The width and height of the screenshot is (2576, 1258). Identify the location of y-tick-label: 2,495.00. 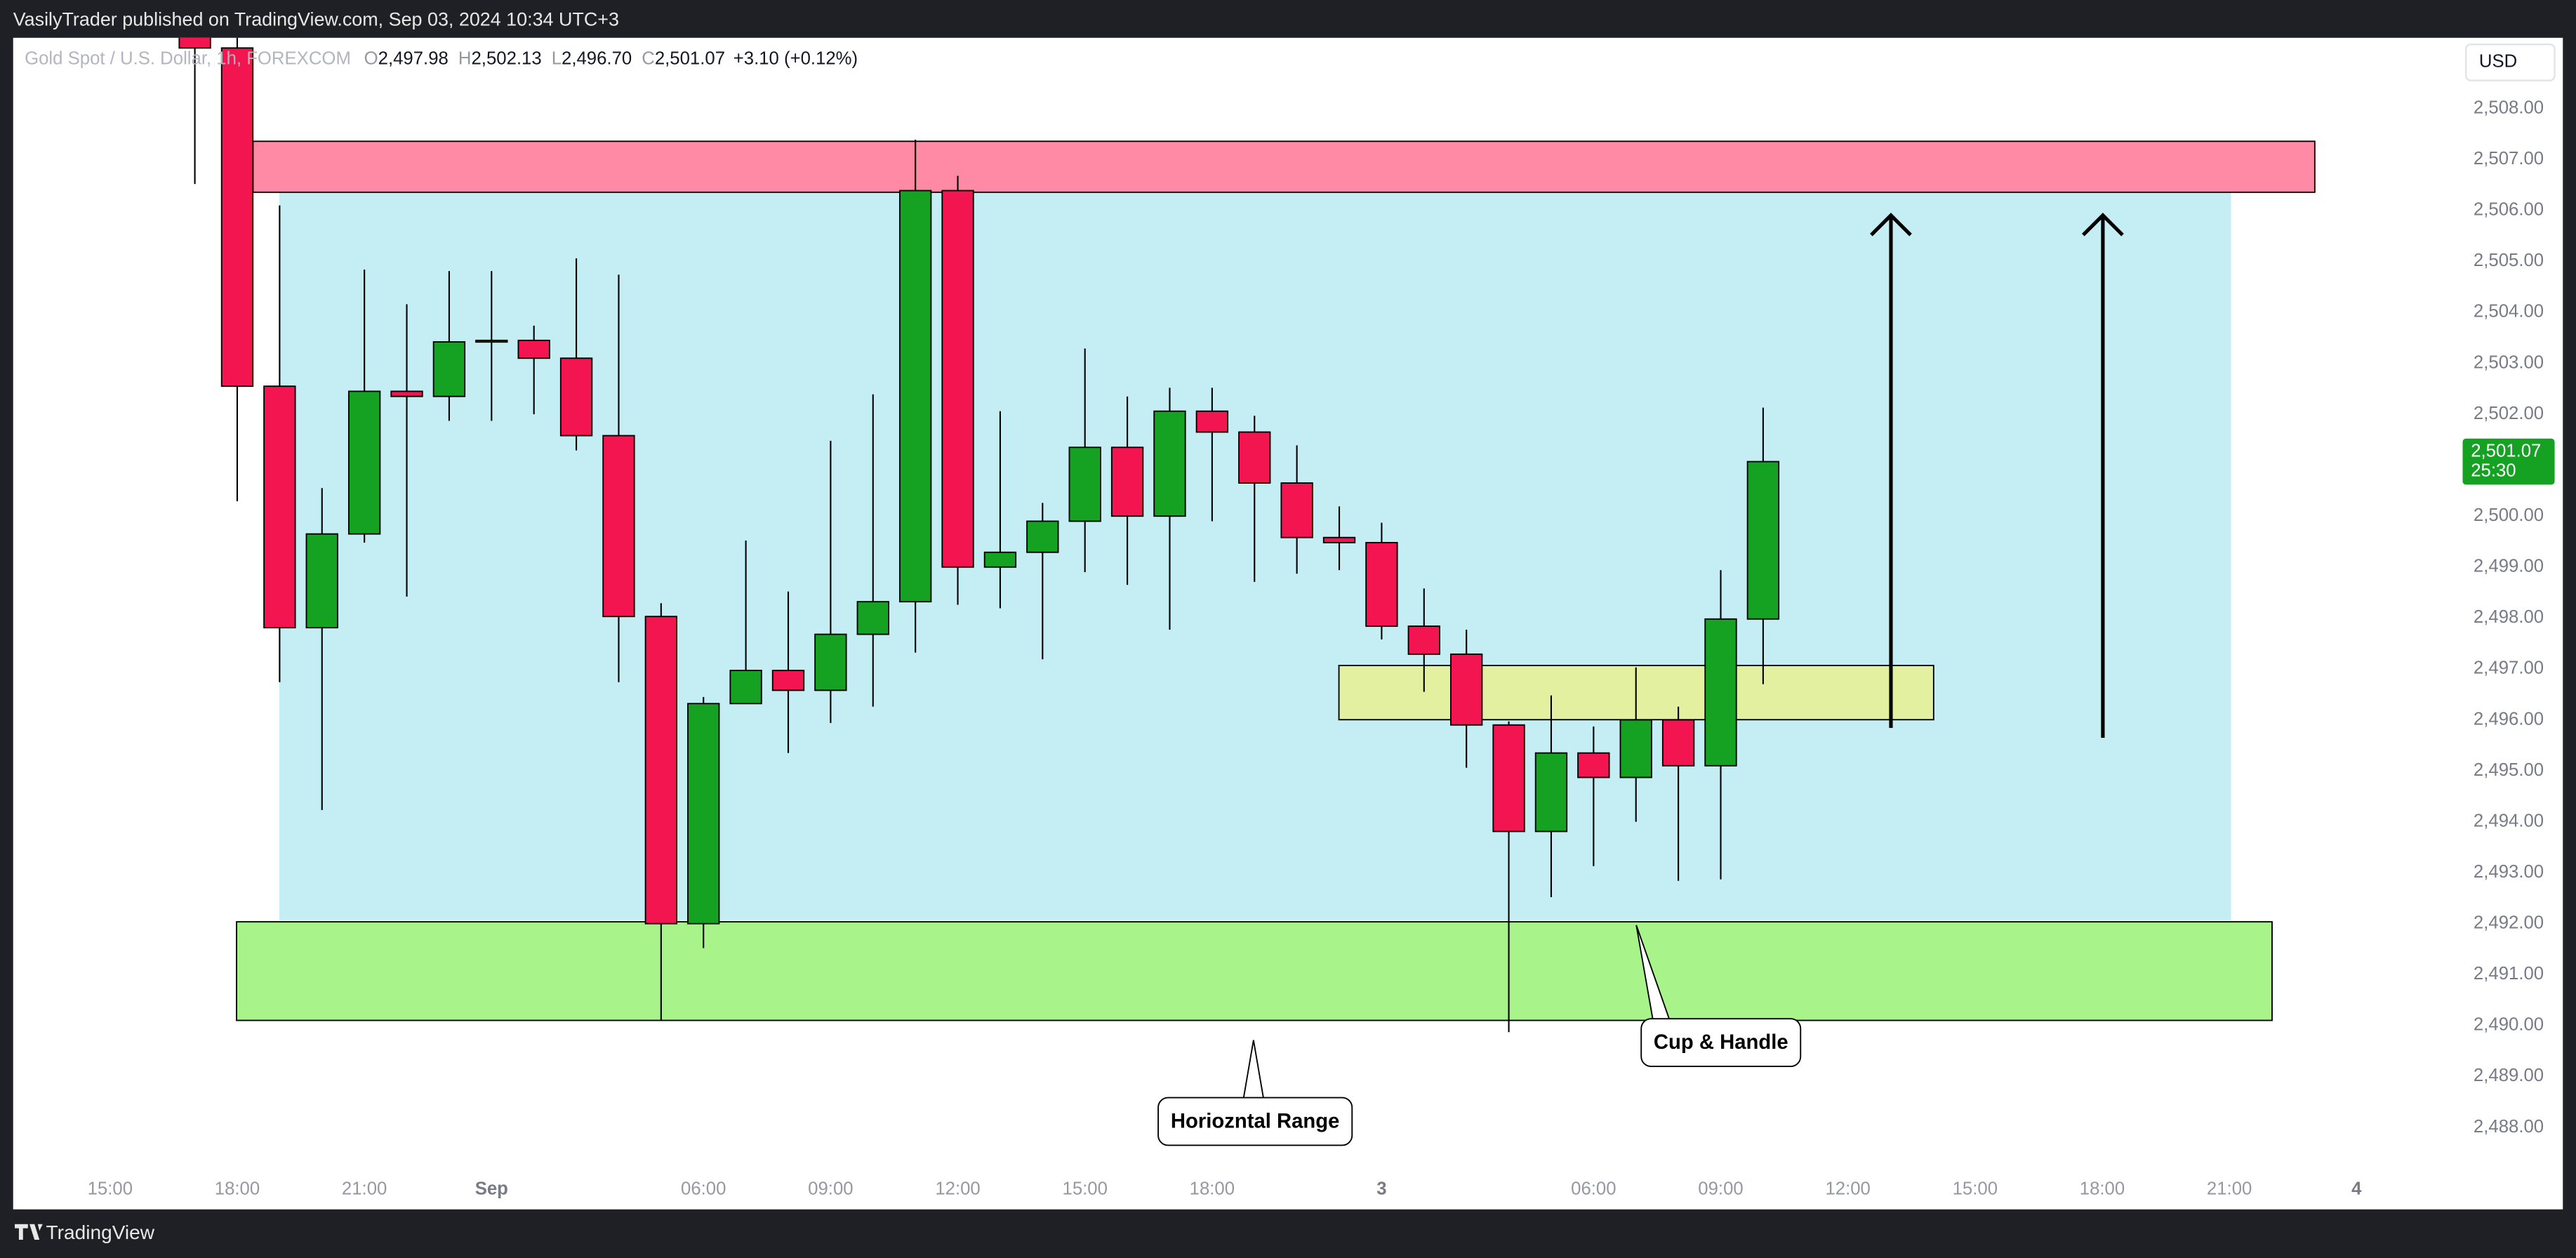
(2509, 770).